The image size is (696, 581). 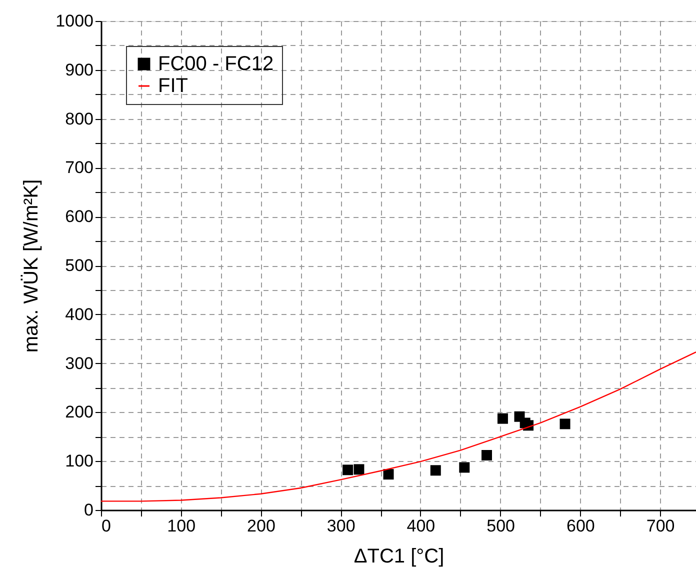 I want to click on x-tick-label: 400, so click(x=421, y=526).